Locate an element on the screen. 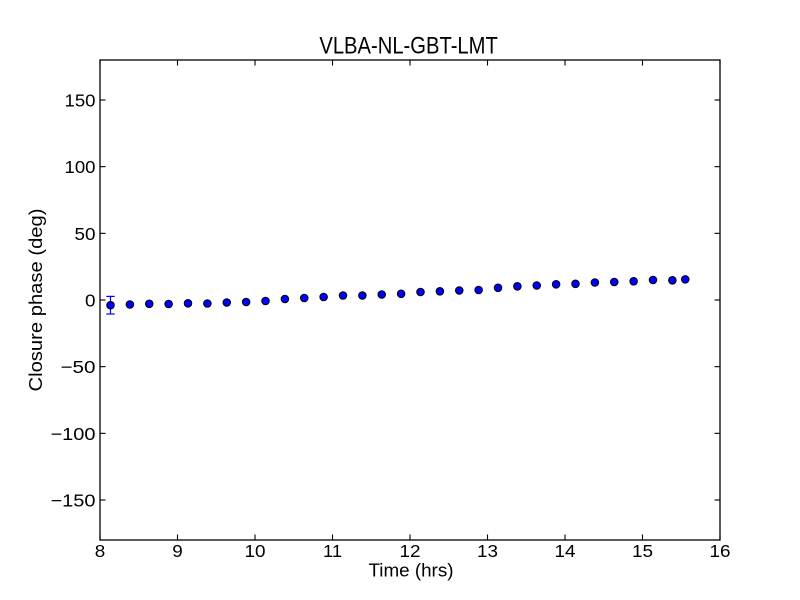 The image size is (800, 600). svg-text: 12 is located at coordinates (410, 551).